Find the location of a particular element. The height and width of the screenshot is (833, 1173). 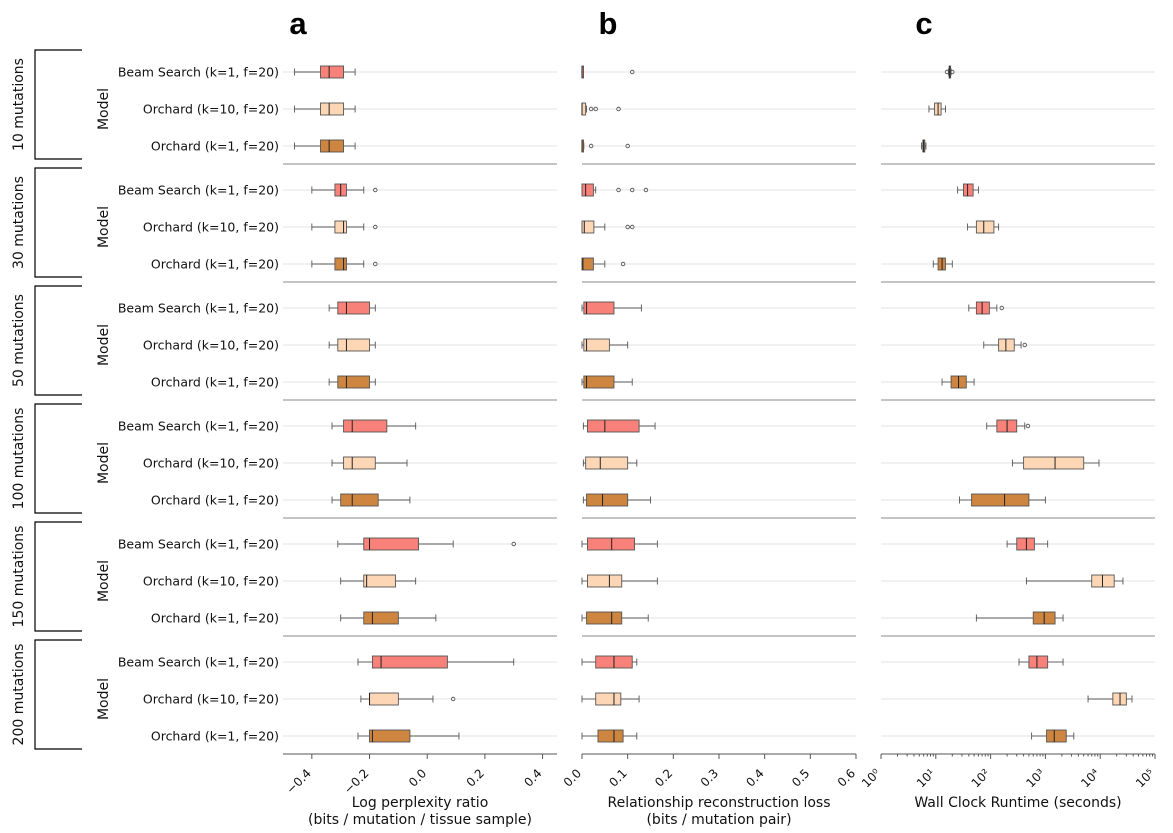

group-label: 200 mutations is located at coordinates (19, 695).